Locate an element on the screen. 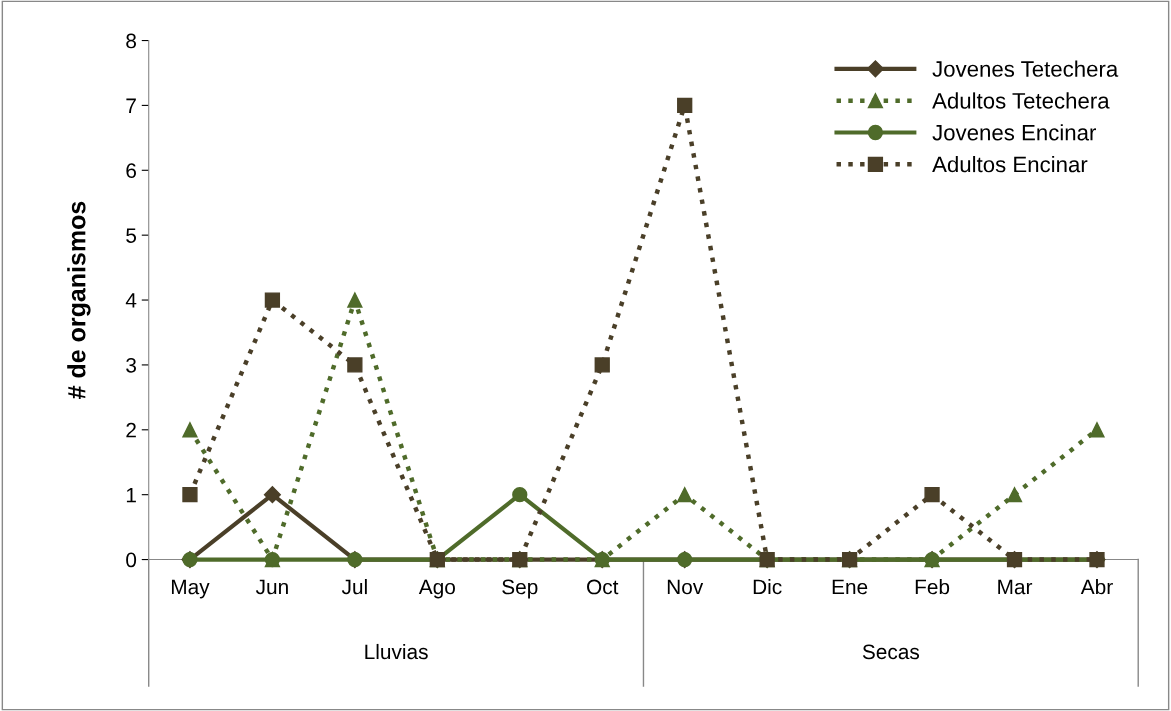  x-tick-label: Abr is located at coordinates (1096, 587).